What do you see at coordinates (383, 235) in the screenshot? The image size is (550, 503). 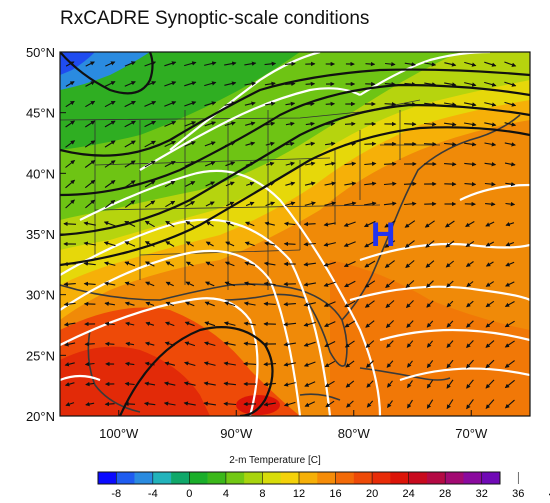 I see `high-pressure-label: H` at bounding box center [383, 235].